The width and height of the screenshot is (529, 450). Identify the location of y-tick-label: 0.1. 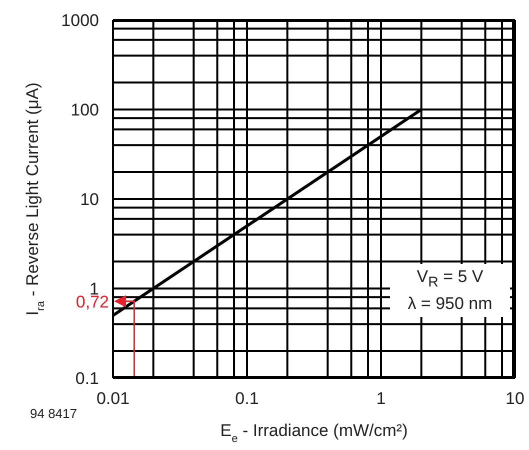
(87, 378).